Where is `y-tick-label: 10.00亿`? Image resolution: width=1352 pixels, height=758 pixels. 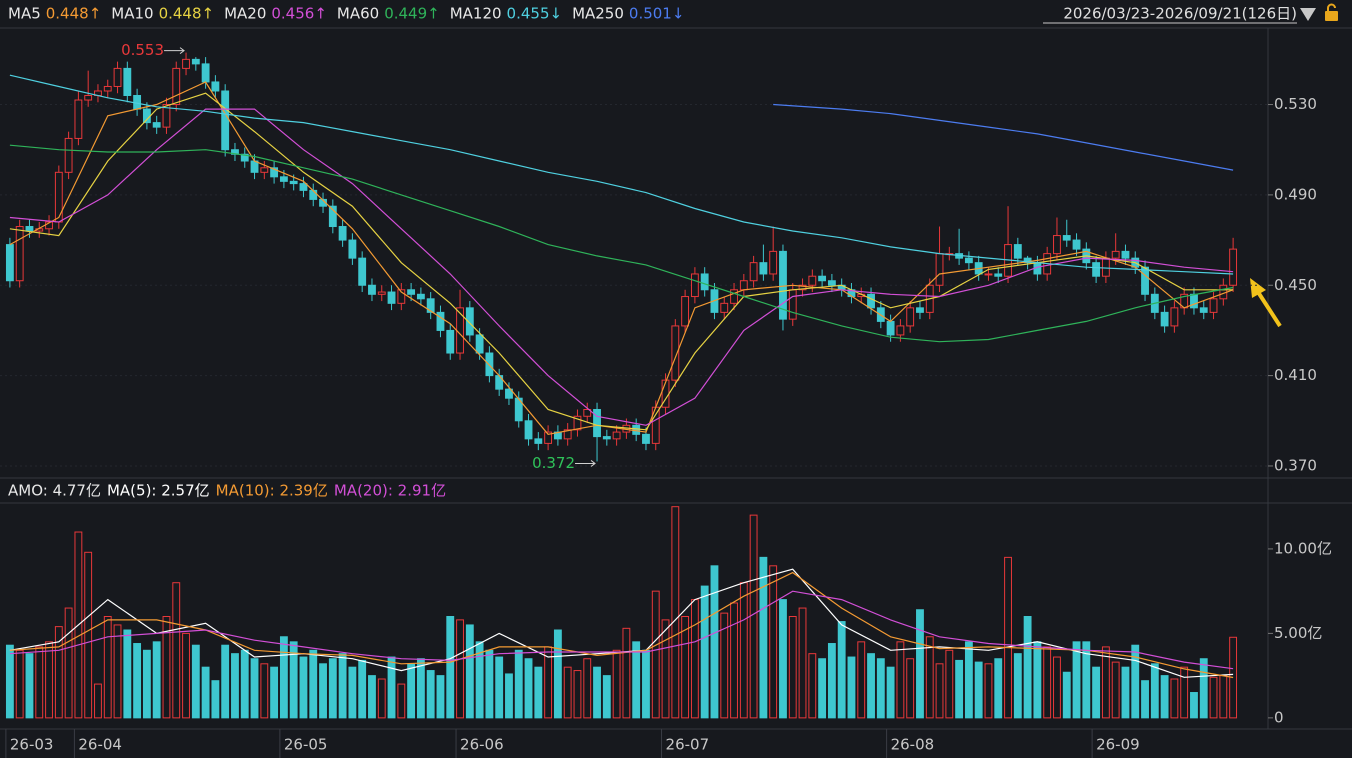
y-tick-label: 10.00亿 is located at coordinates (1303, 548).